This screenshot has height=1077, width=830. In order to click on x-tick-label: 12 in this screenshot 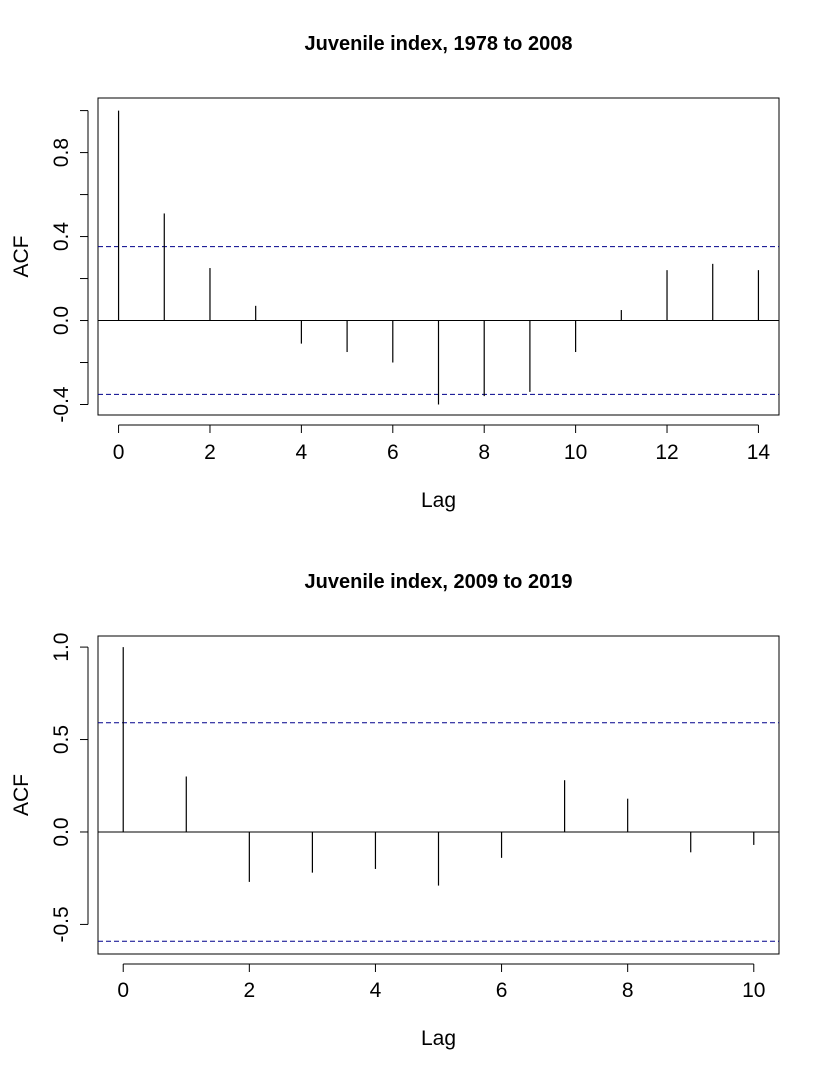, I will do `click(666, 452)`.